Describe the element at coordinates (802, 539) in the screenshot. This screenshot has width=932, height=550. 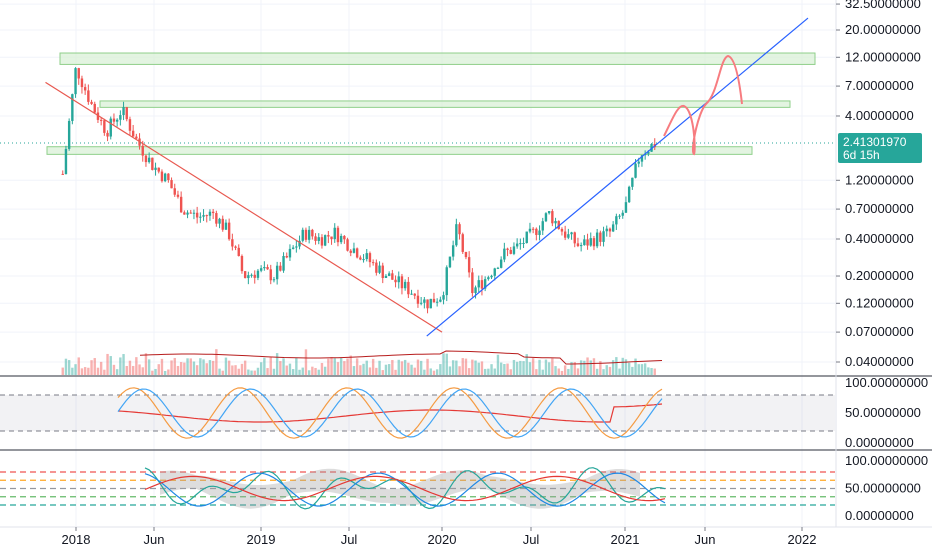
I see `time-tick-label: 2022` at that location.